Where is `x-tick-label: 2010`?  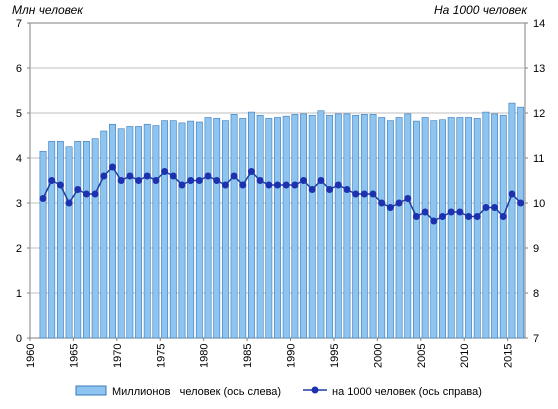 x-tick-label: 2010 is located at coordinates (465, 356).